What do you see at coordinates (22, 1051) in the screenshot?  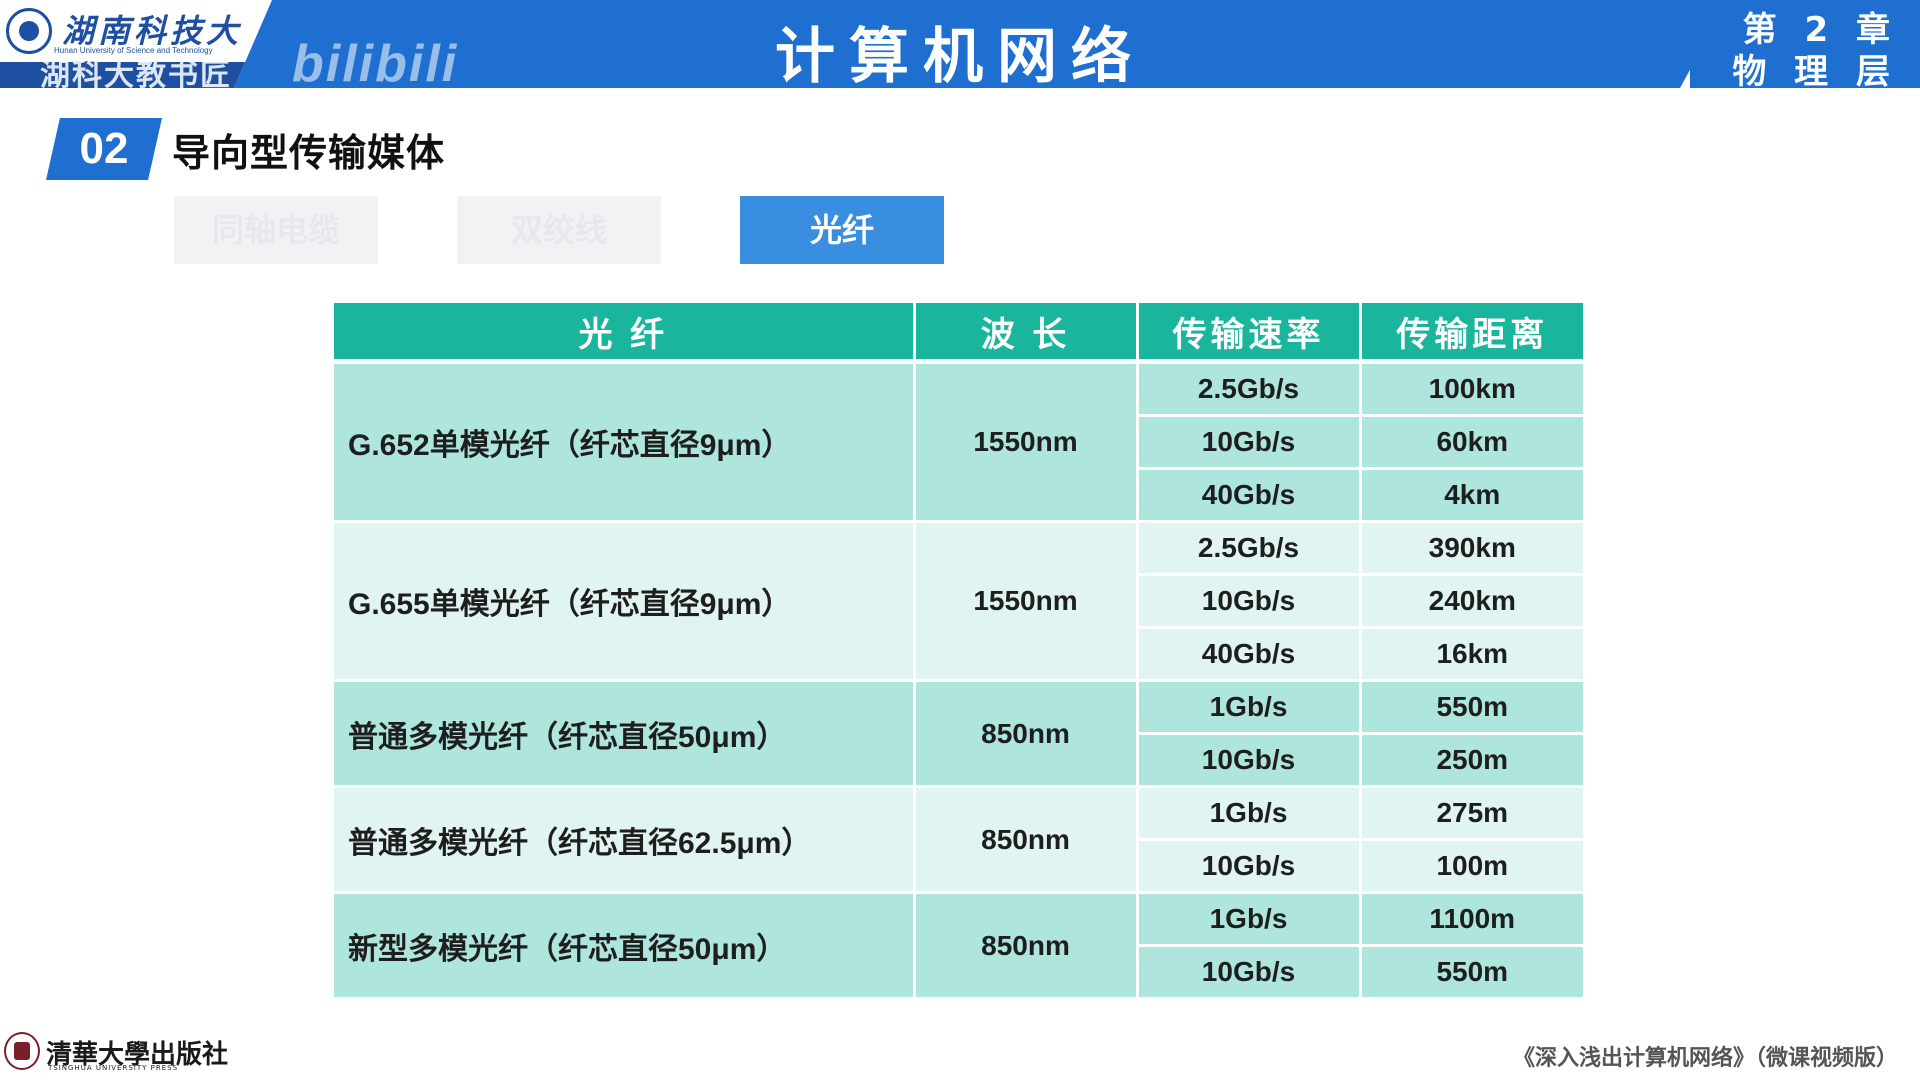 I see `publisher-seal-icon` at bounding box center [22, 1051].